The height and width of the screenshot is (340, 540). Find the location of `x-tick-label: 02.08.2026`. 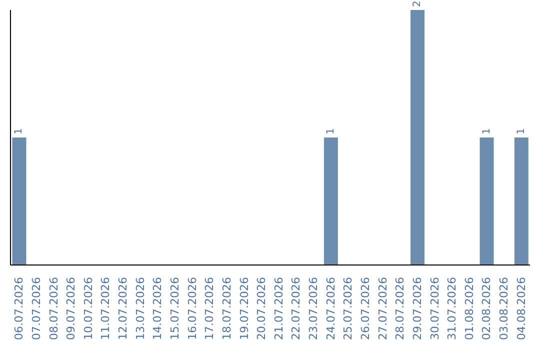

x-tick-label: 02.08.2026 is located at coordinates (487, 308).